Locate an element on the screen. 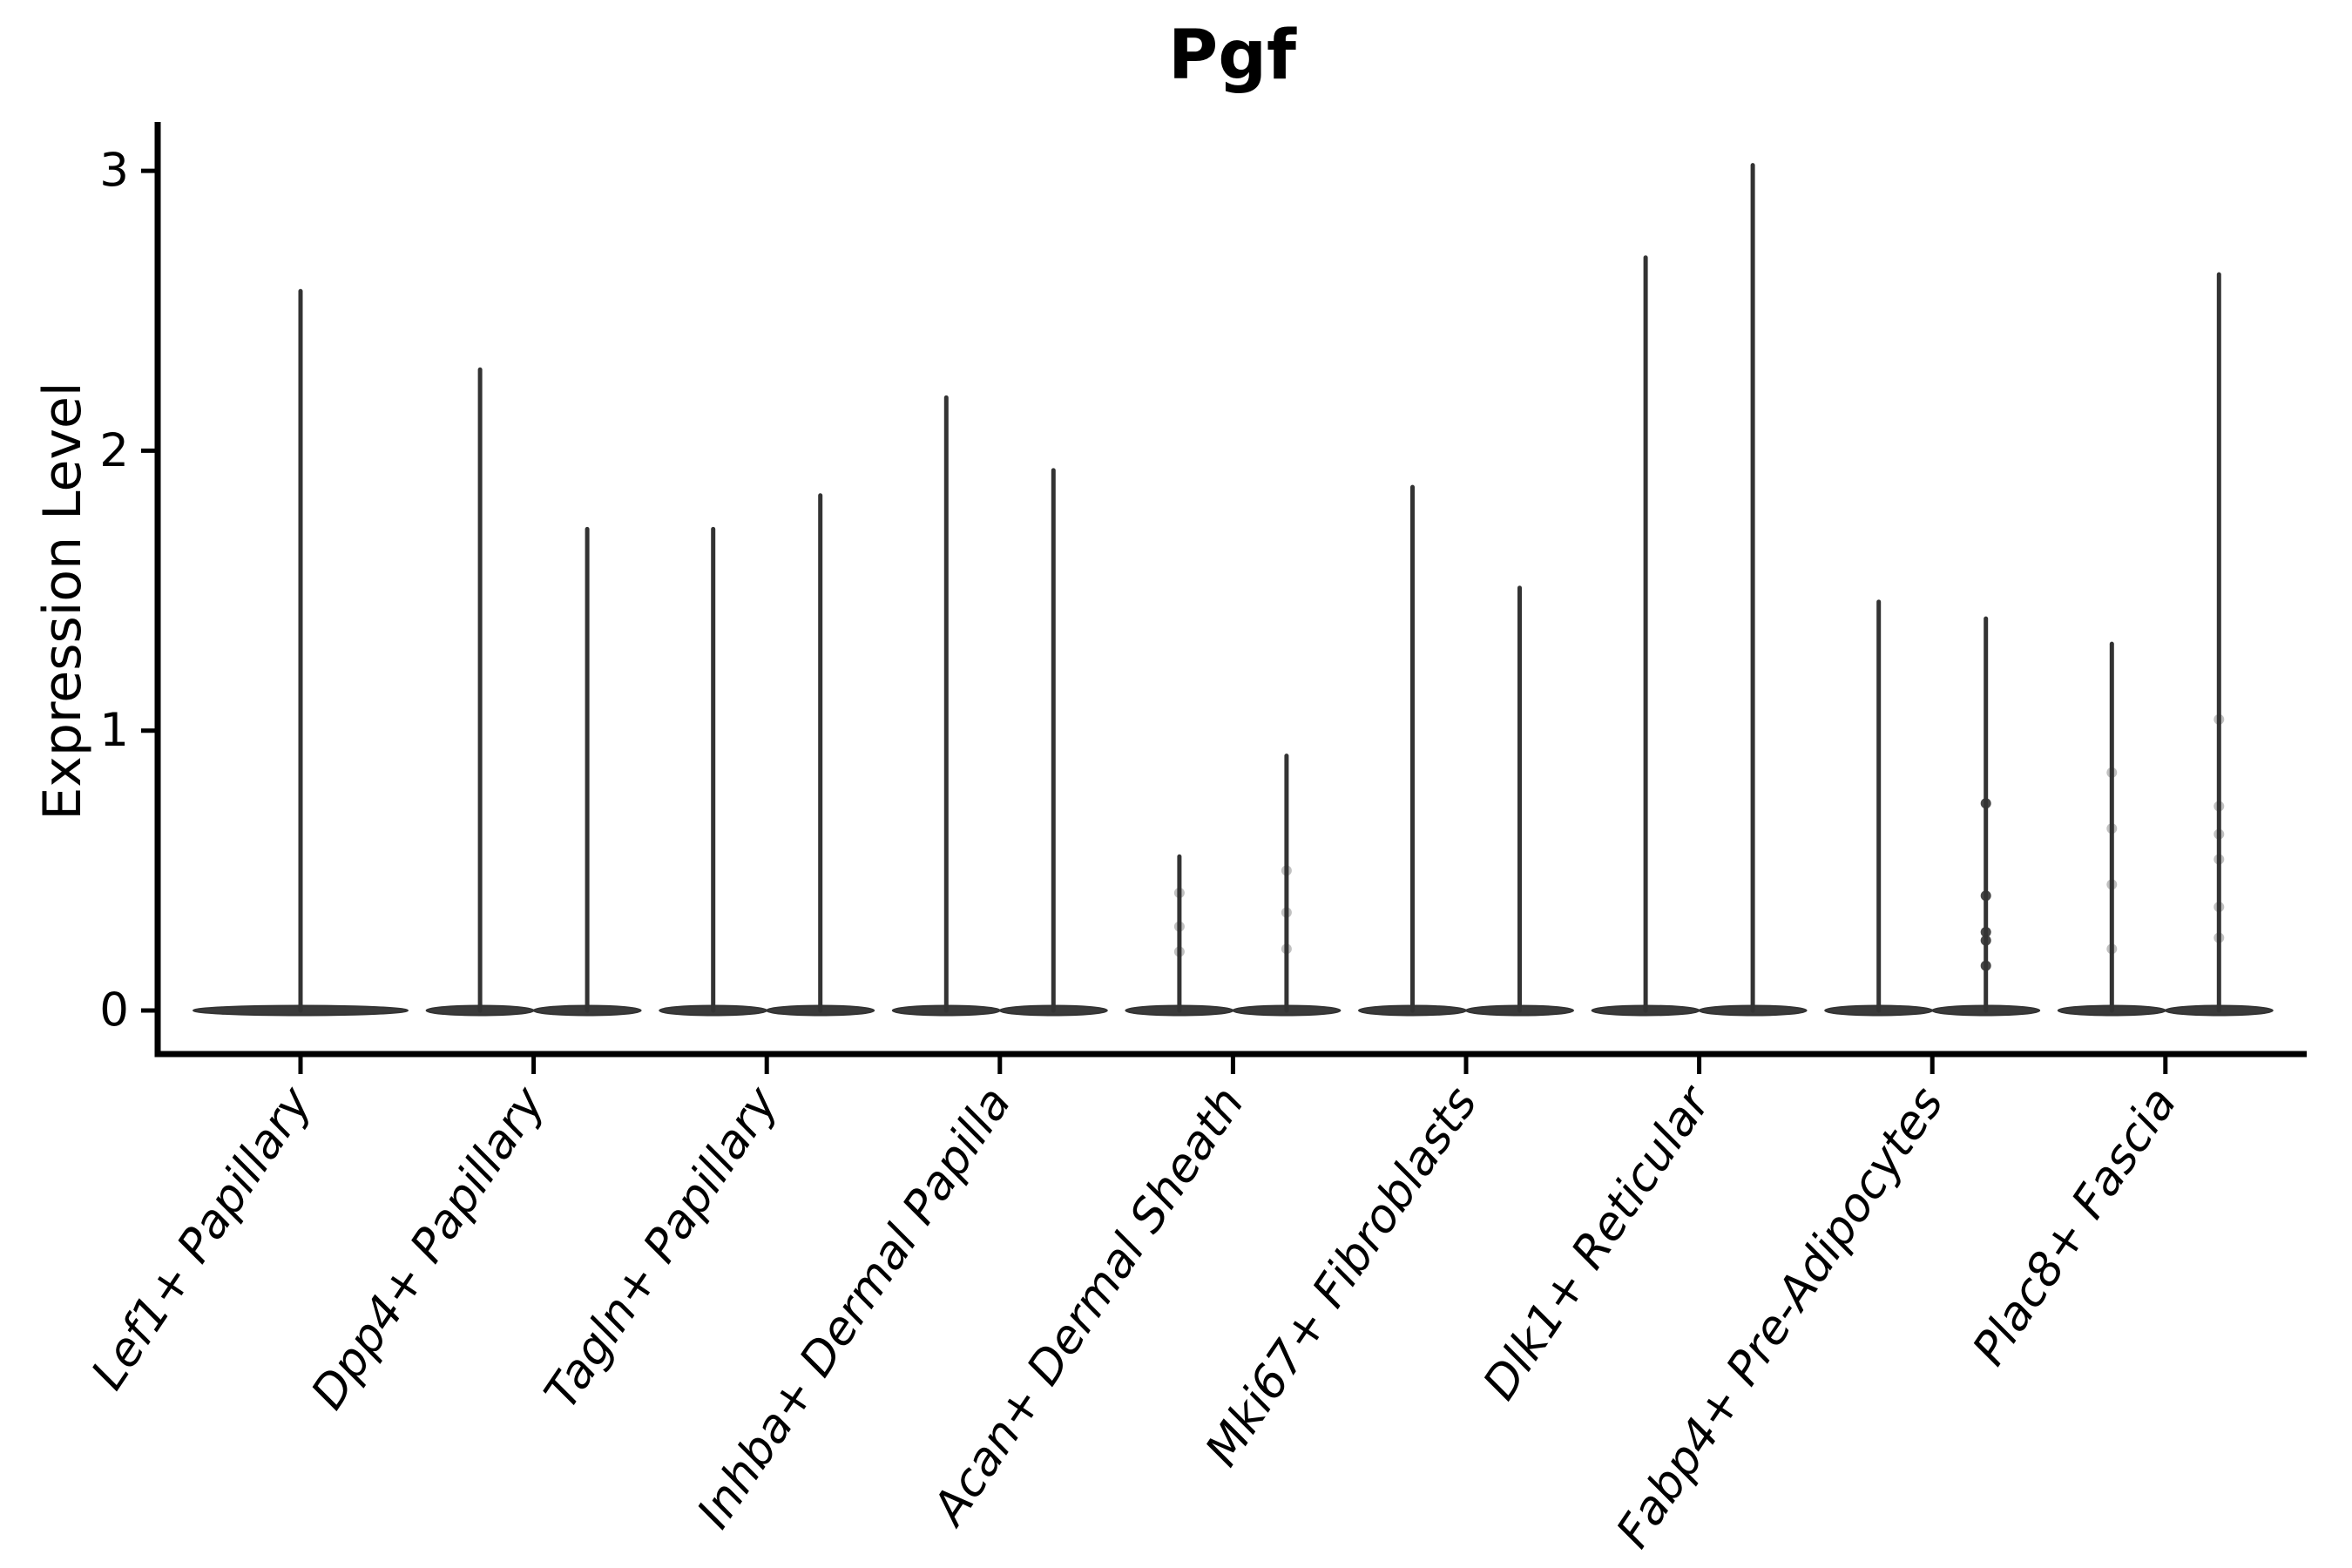 The width and height of the screenshot is (2352, 1568). x-tick-label: Lef1+ Papillary is located at coordinates (201, 1238).